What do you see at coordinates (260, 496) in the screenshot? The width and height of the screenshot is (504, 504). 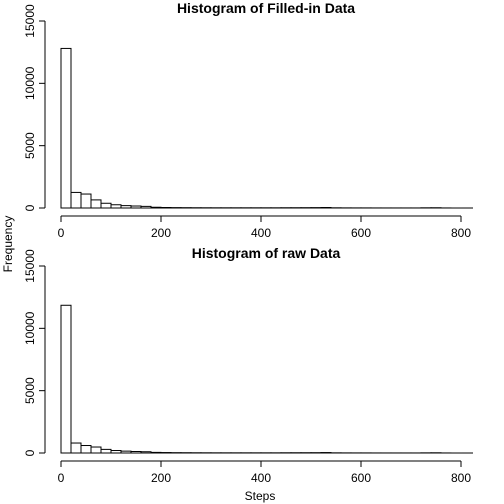 I see `x-axis-label: Steps` at bounding box center [260, 496].